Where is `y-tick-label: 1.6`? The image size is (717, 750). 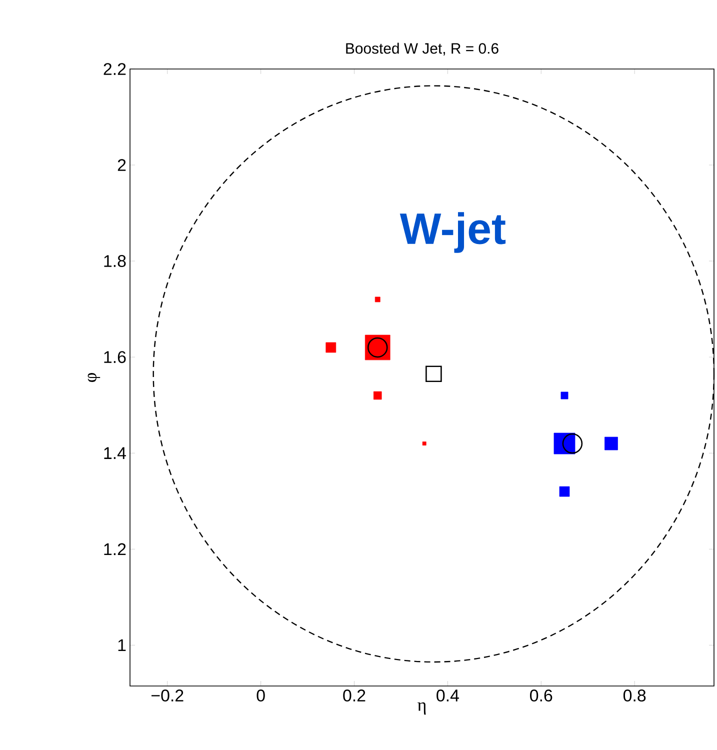 y-tick-label: 1.6 is located at coordinates (115, 357).